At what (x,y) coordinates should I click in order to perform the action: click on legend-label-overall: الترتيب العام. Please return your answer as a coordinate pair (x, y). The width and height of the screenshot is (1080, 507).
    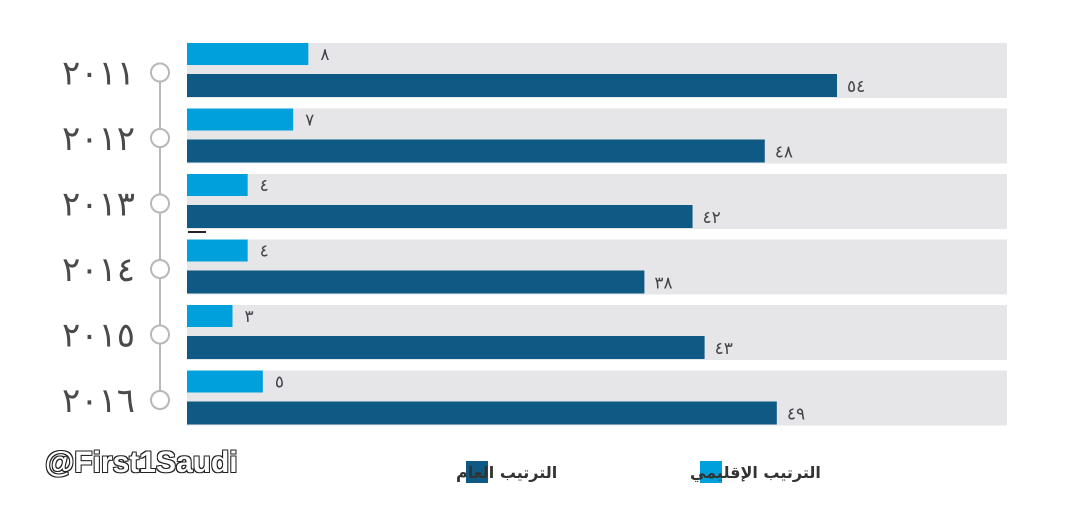
    Looking at the image, I should click on (506, 472).